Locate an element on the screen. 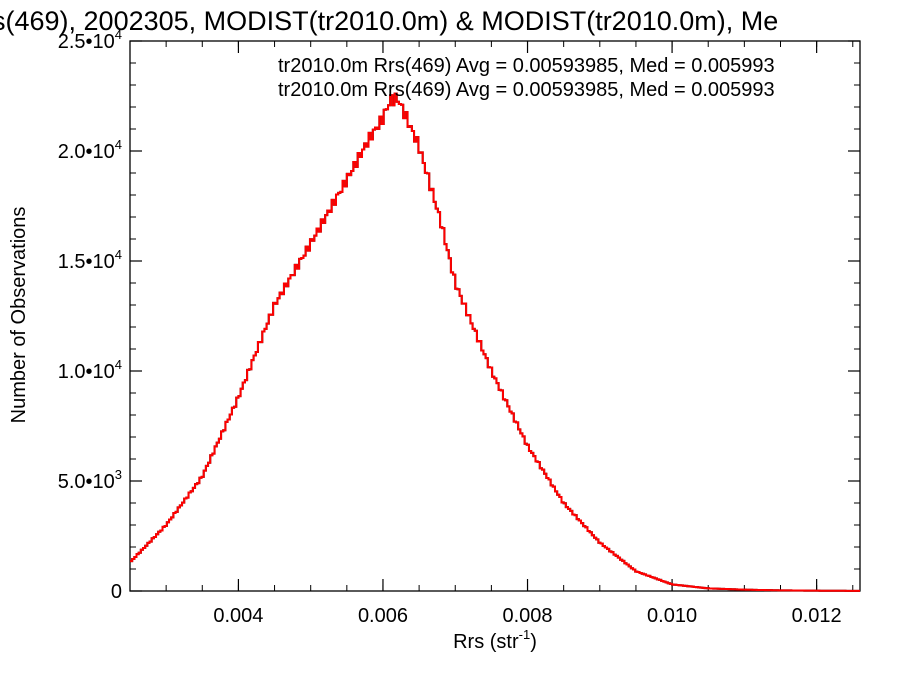 This screenshot has width=900, height=675. y-tick-base: 1.5•10 is located at coordinates (86, 262).